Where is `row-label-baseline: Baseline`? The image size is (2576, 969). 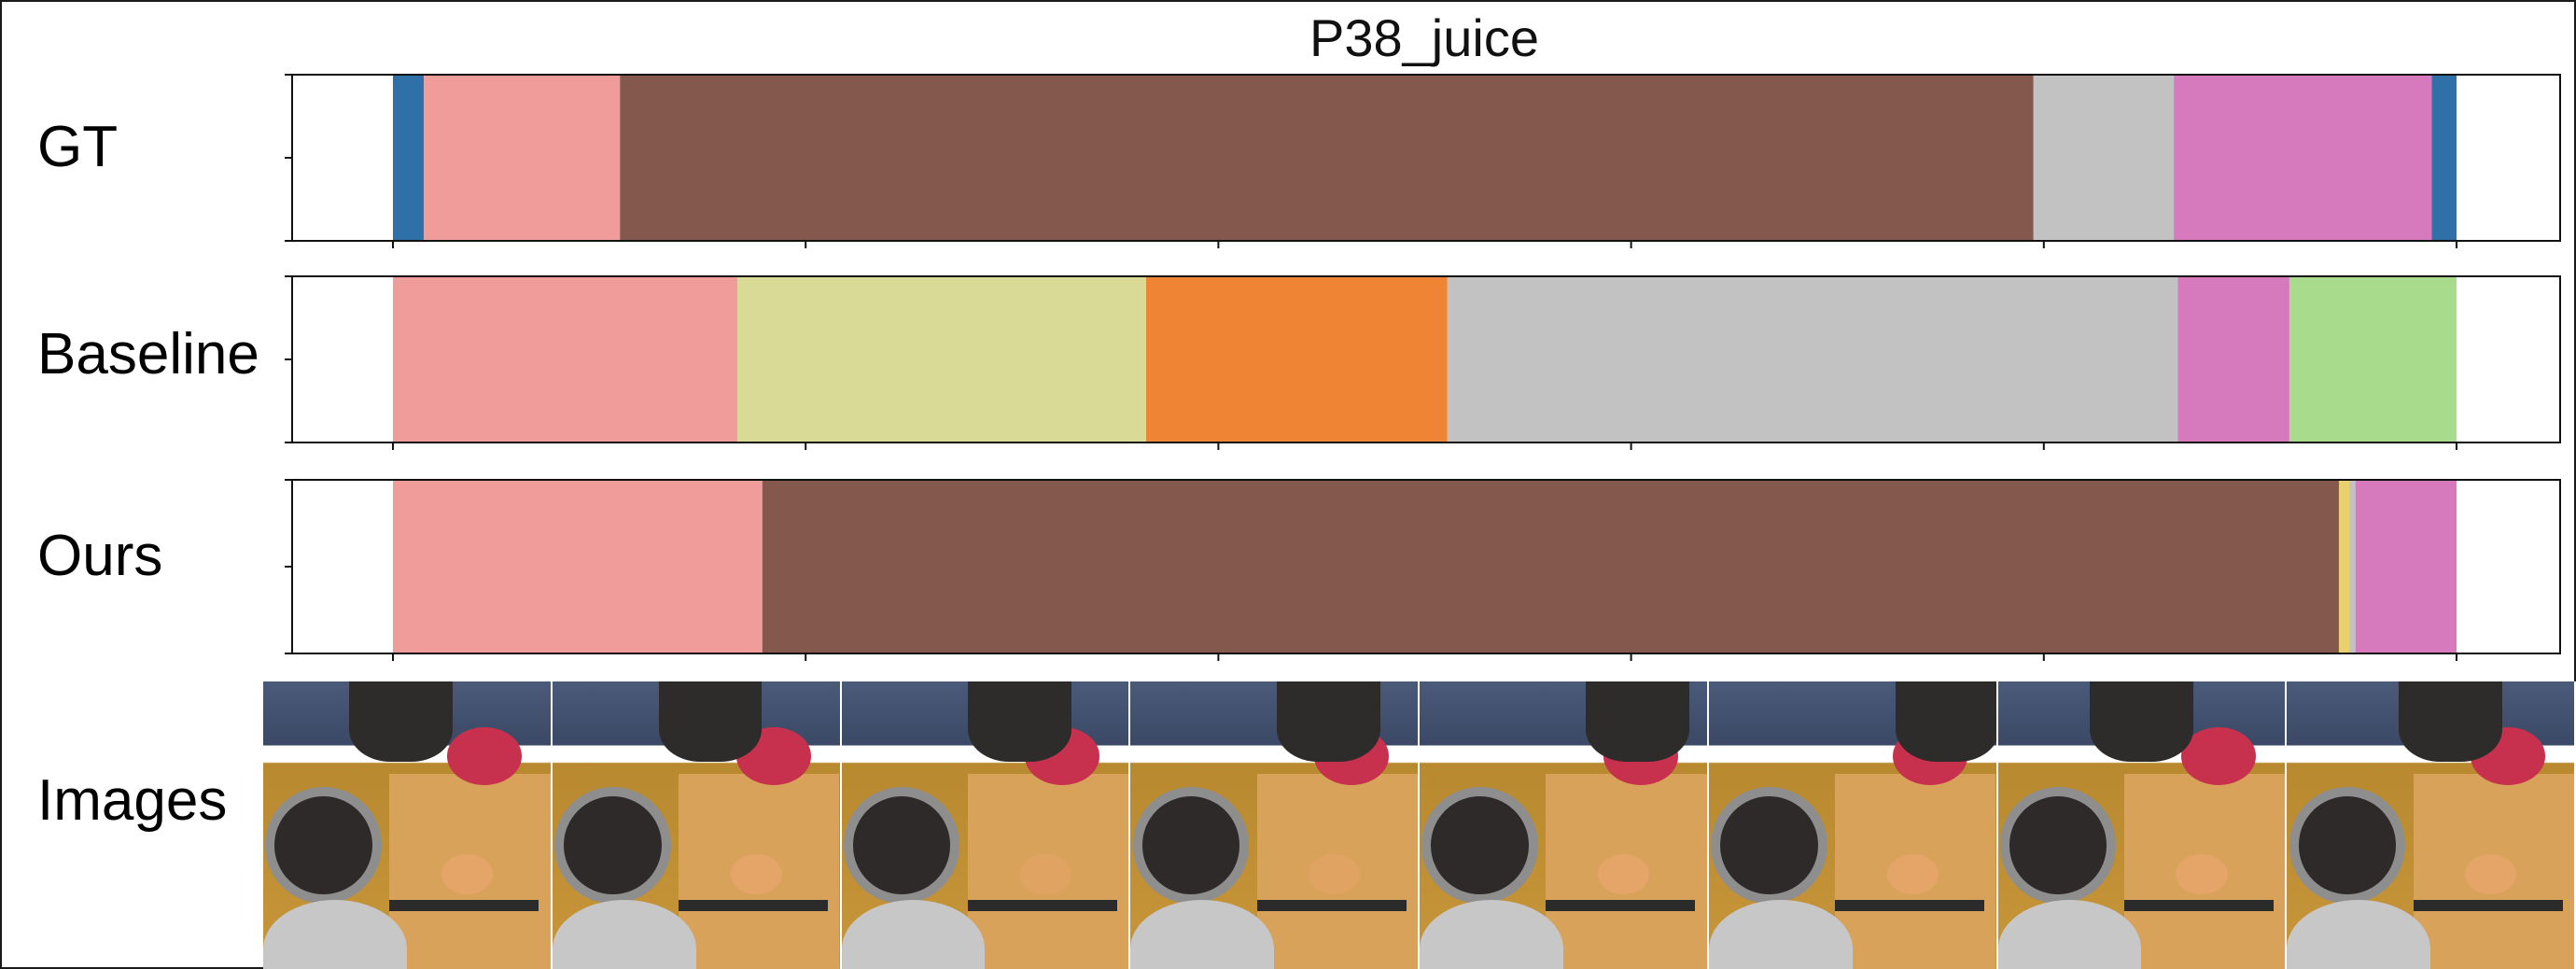 row-label-baseline: Baseline is located at coordinates (148, 354).